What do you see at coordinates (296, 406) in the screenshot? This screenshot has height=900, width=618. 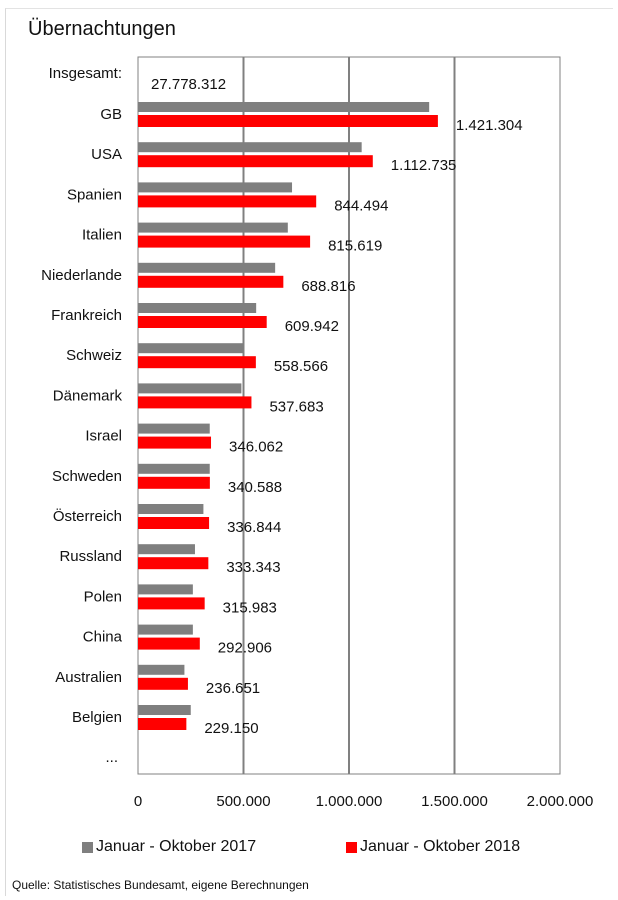 I see `data-label-2018: 537.683` at bounding box center [296, 406].